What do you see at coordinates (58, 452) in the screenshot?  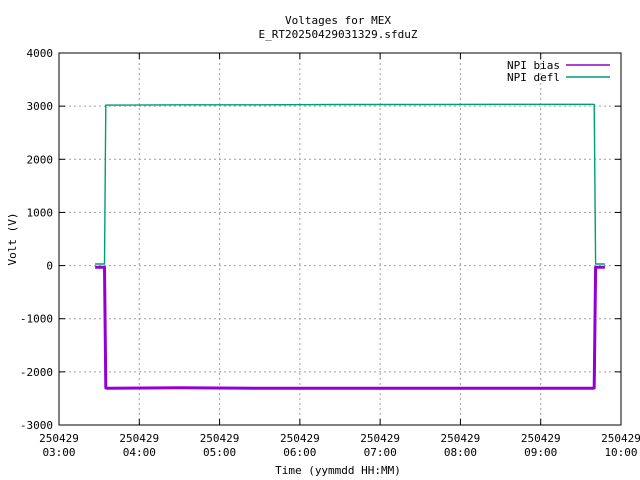 I see `x-tick-time: 03:00` at bounding box center [58, 452].